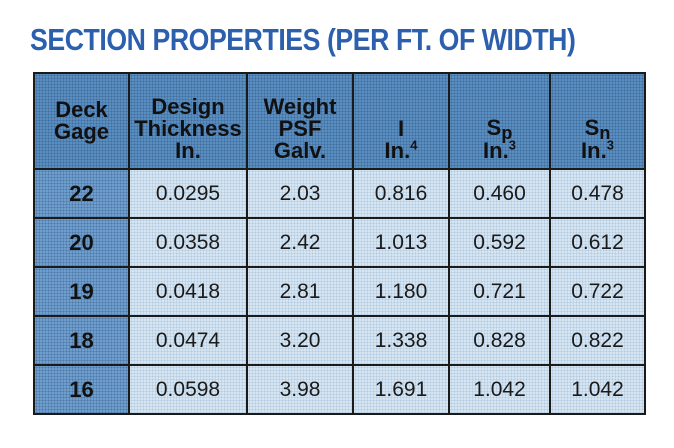  I want to click on cell-design-thickness: 0.0295, so click(188, 193).